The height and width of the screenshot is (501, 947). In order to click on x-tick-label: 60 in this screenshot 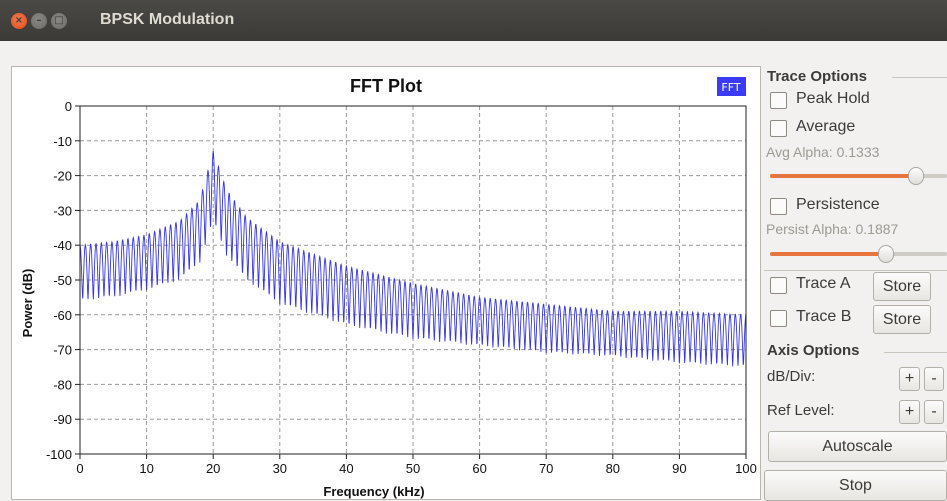, I will do `click(479, 468)`.